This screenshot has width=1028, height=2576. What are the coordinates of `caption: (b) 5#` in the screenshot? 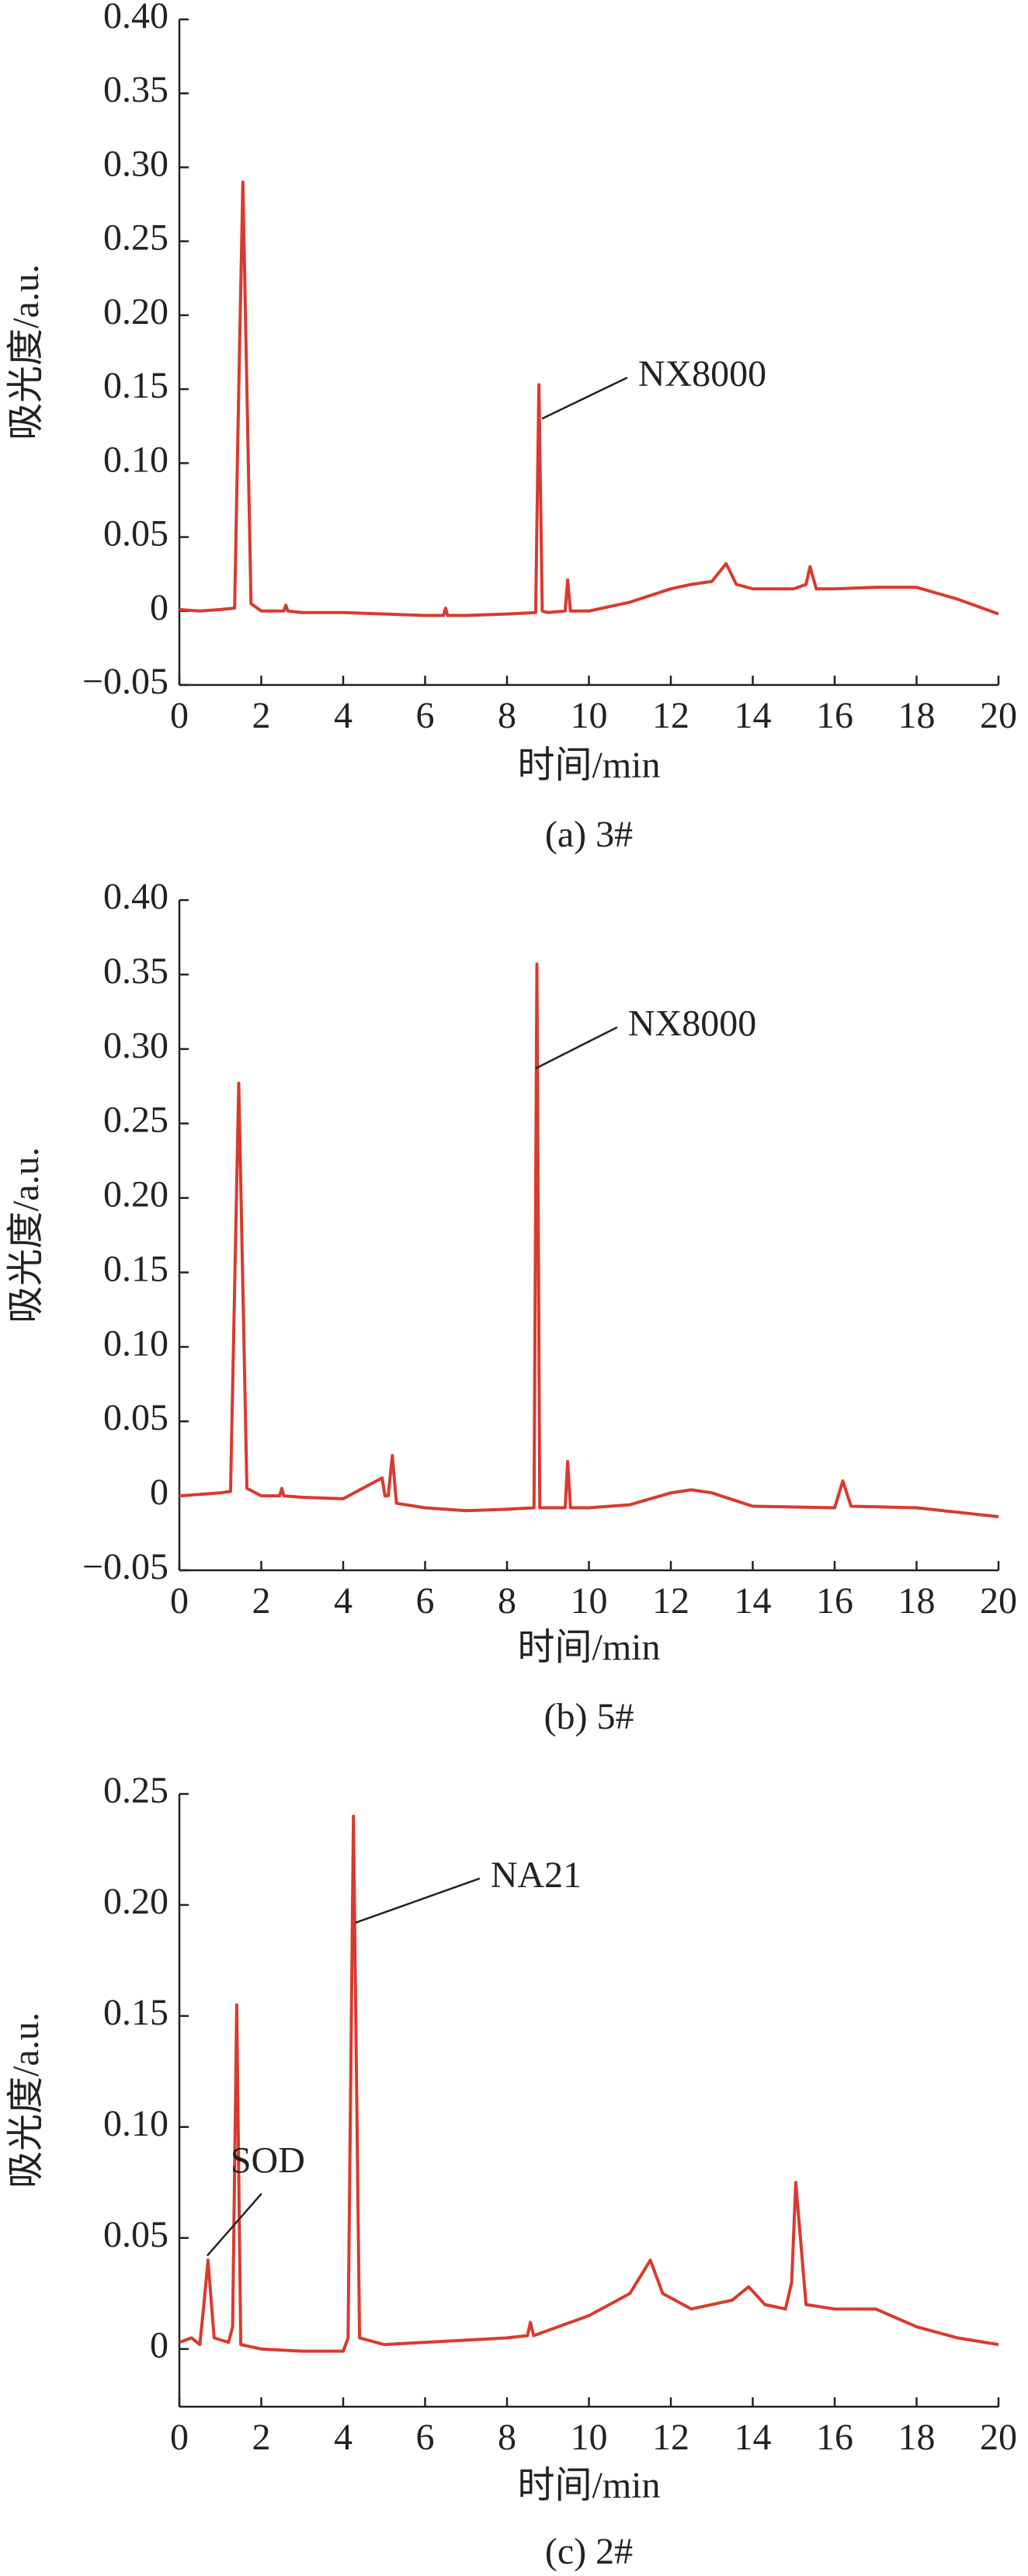 It's located at (589, 1716).